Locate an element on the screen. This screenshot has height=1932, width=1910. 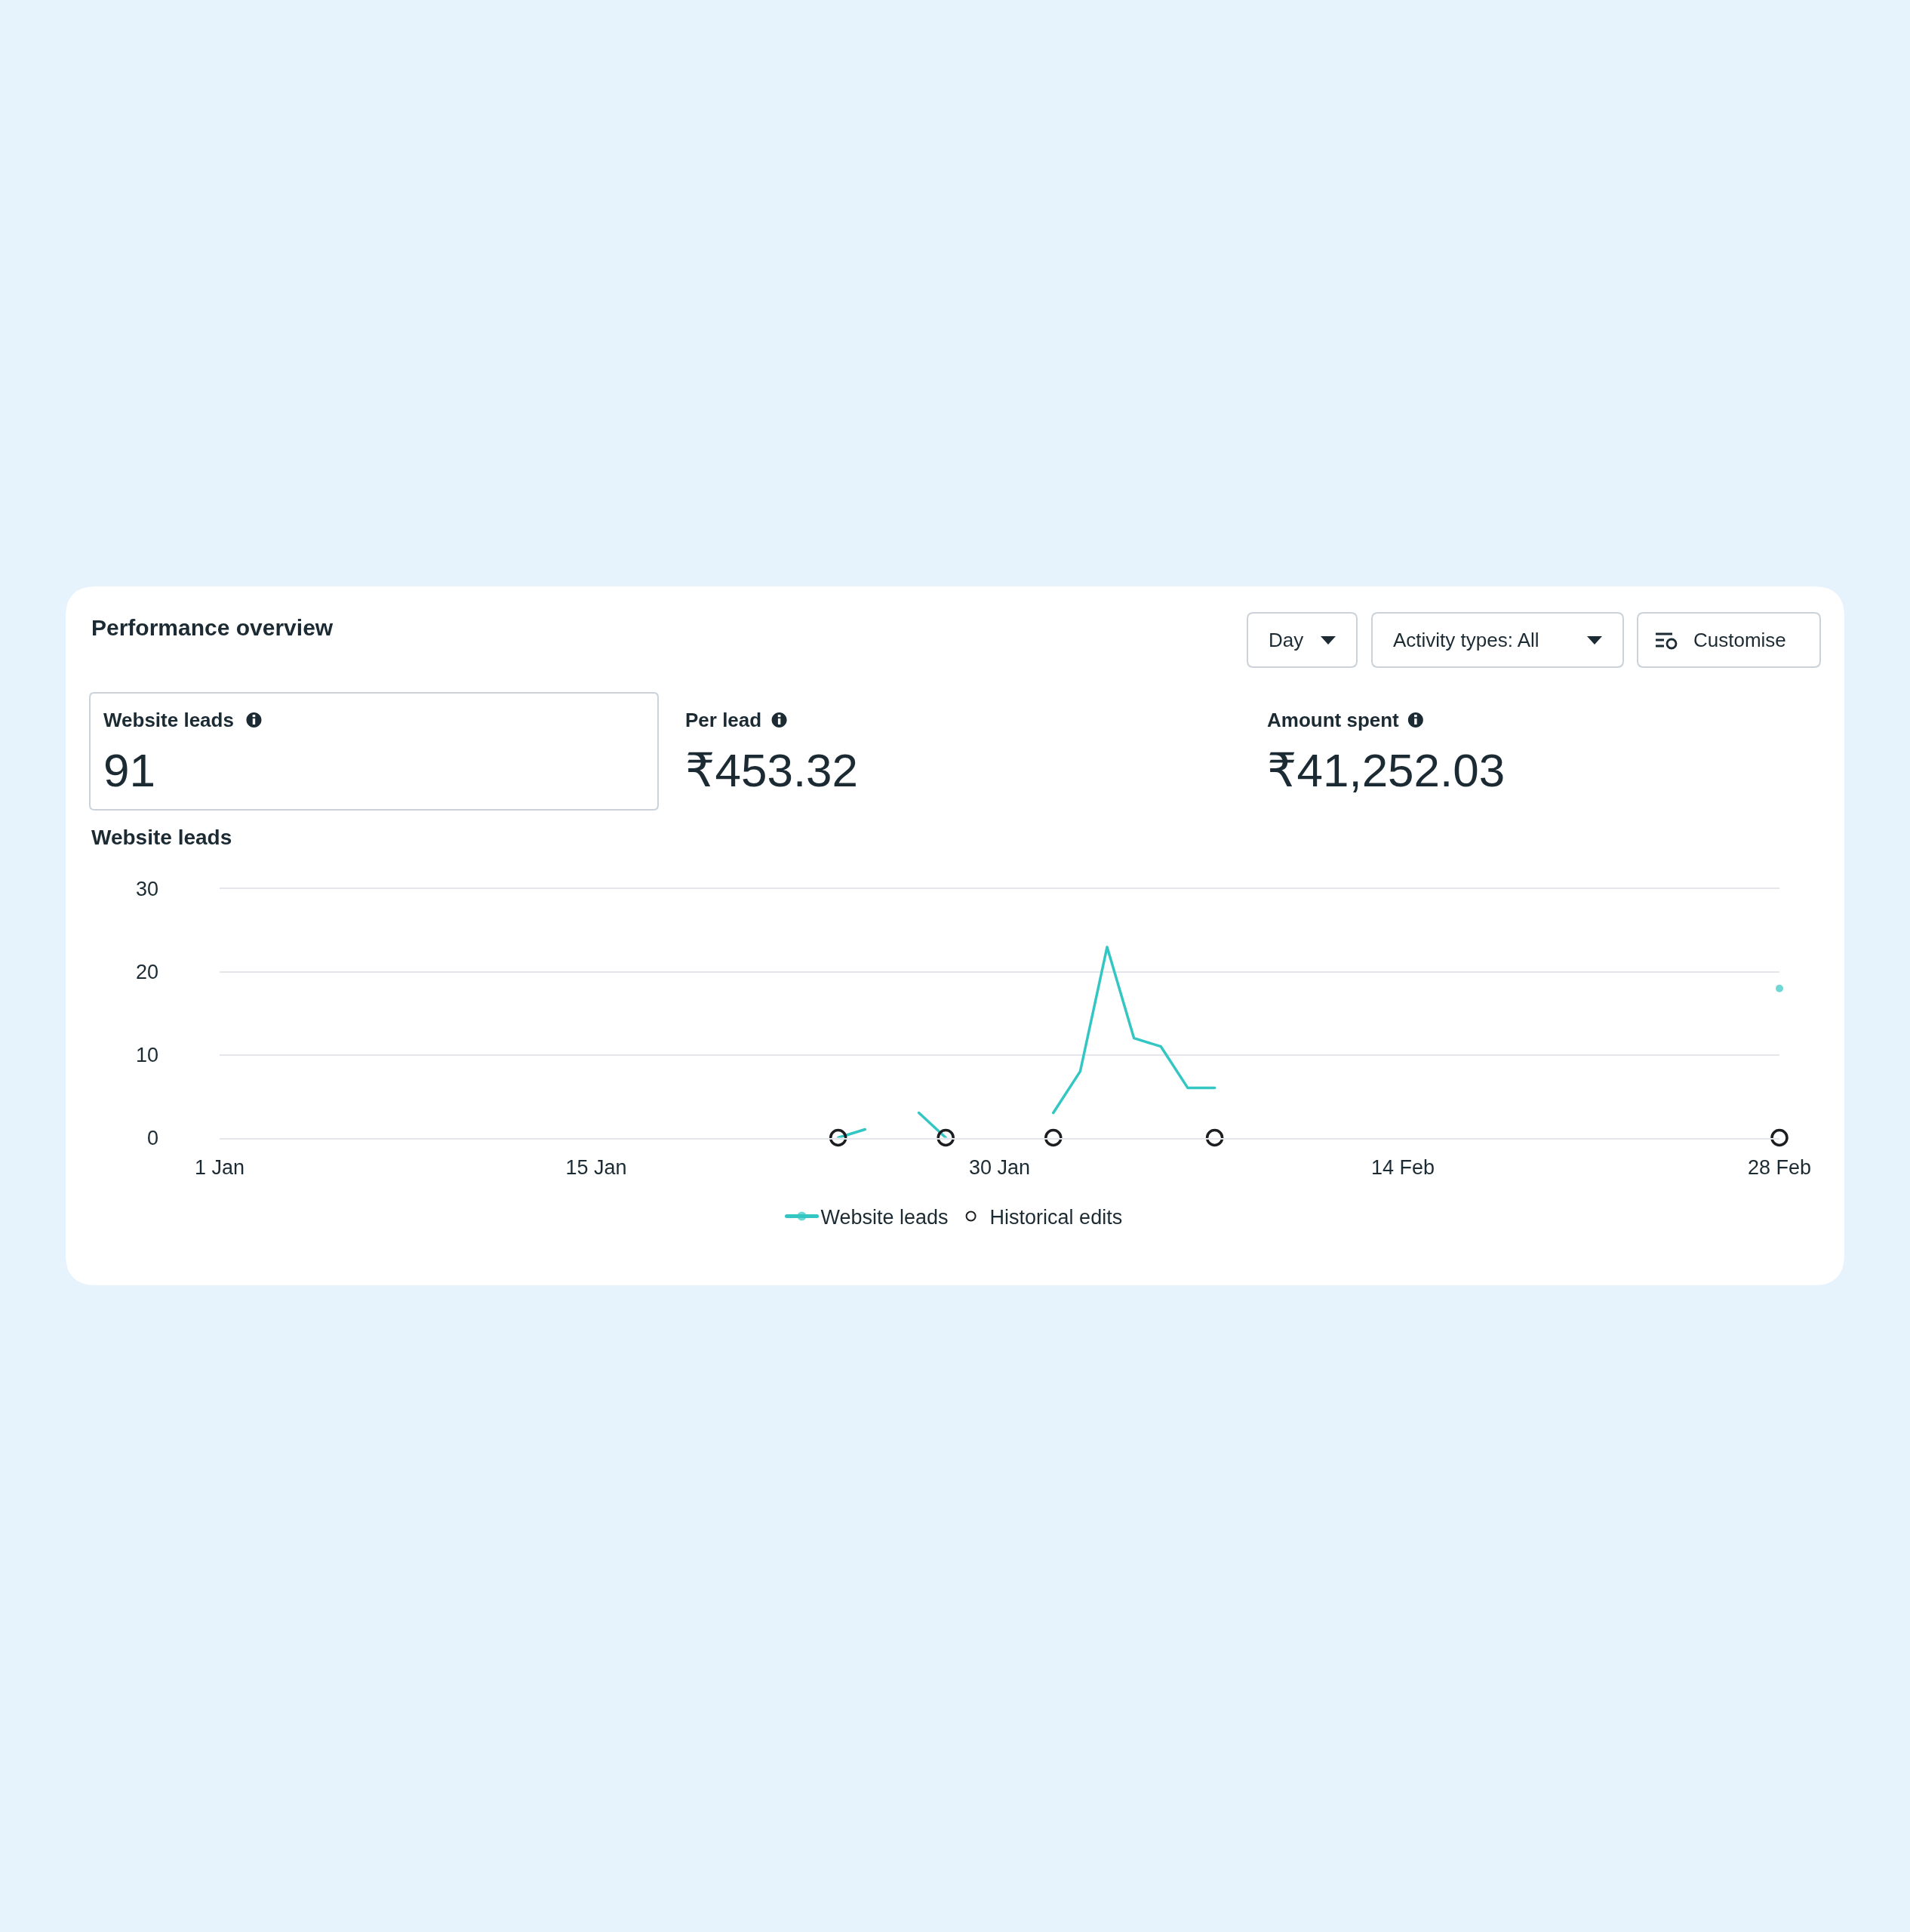
text: Website leads is located at coordinates (168, 720).